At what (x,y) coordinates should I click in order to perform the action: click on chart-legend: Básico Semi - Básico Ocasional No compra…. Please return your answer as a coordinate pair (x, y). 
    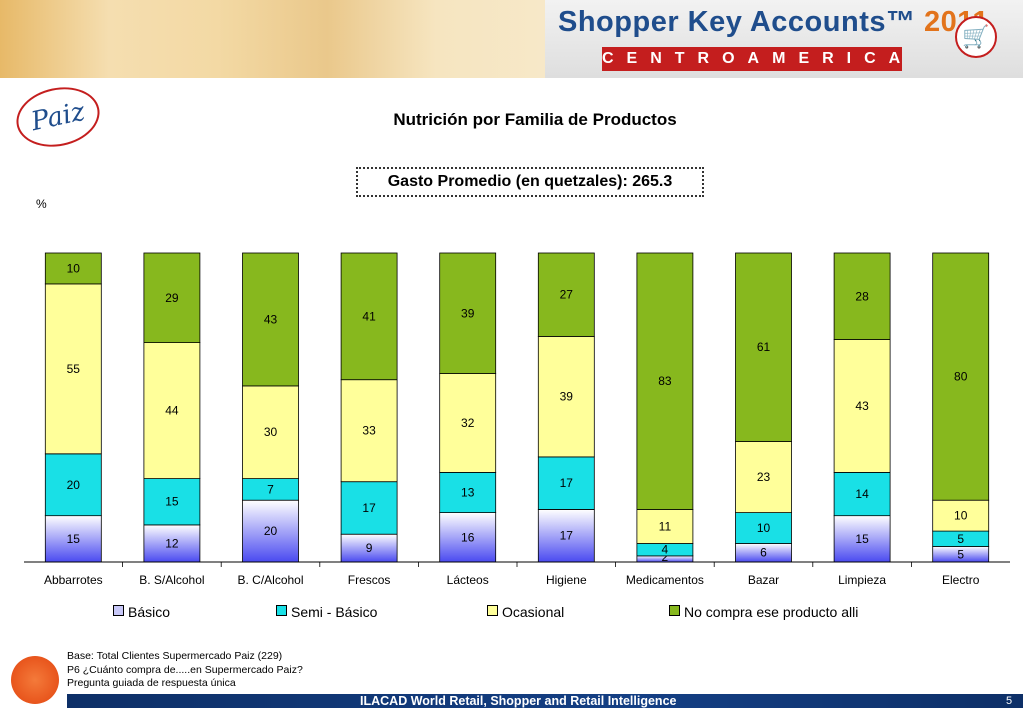
    Looking at the image, I should click on (511, 614).